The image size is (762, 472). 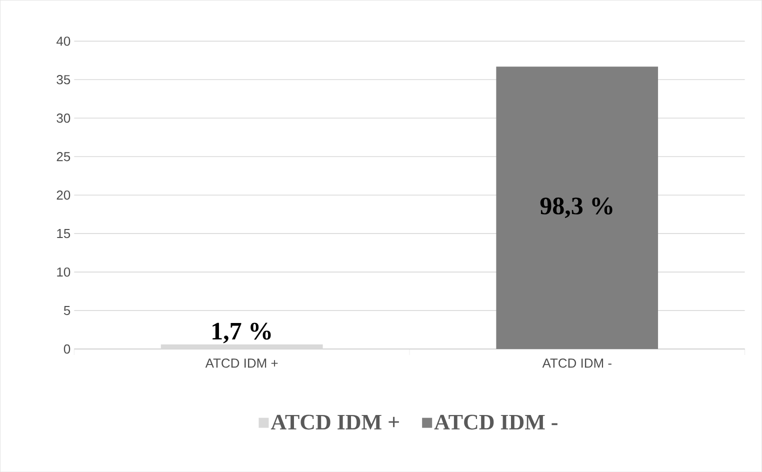 I want to click on y-tick-label: 0, so click(x=67, y=349).